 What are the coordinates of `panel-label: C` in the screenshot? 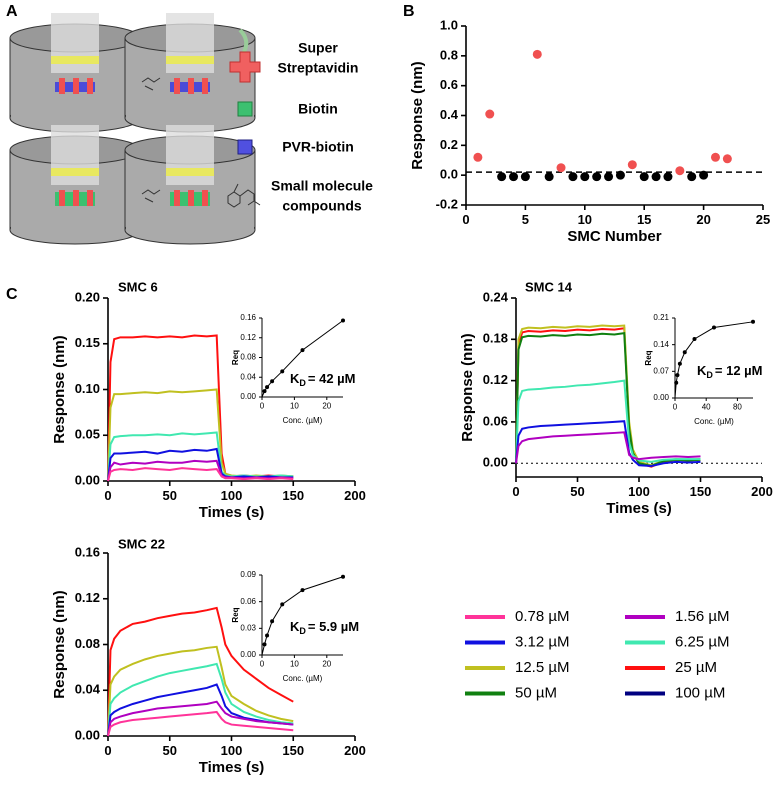 It's located at (12, 294).